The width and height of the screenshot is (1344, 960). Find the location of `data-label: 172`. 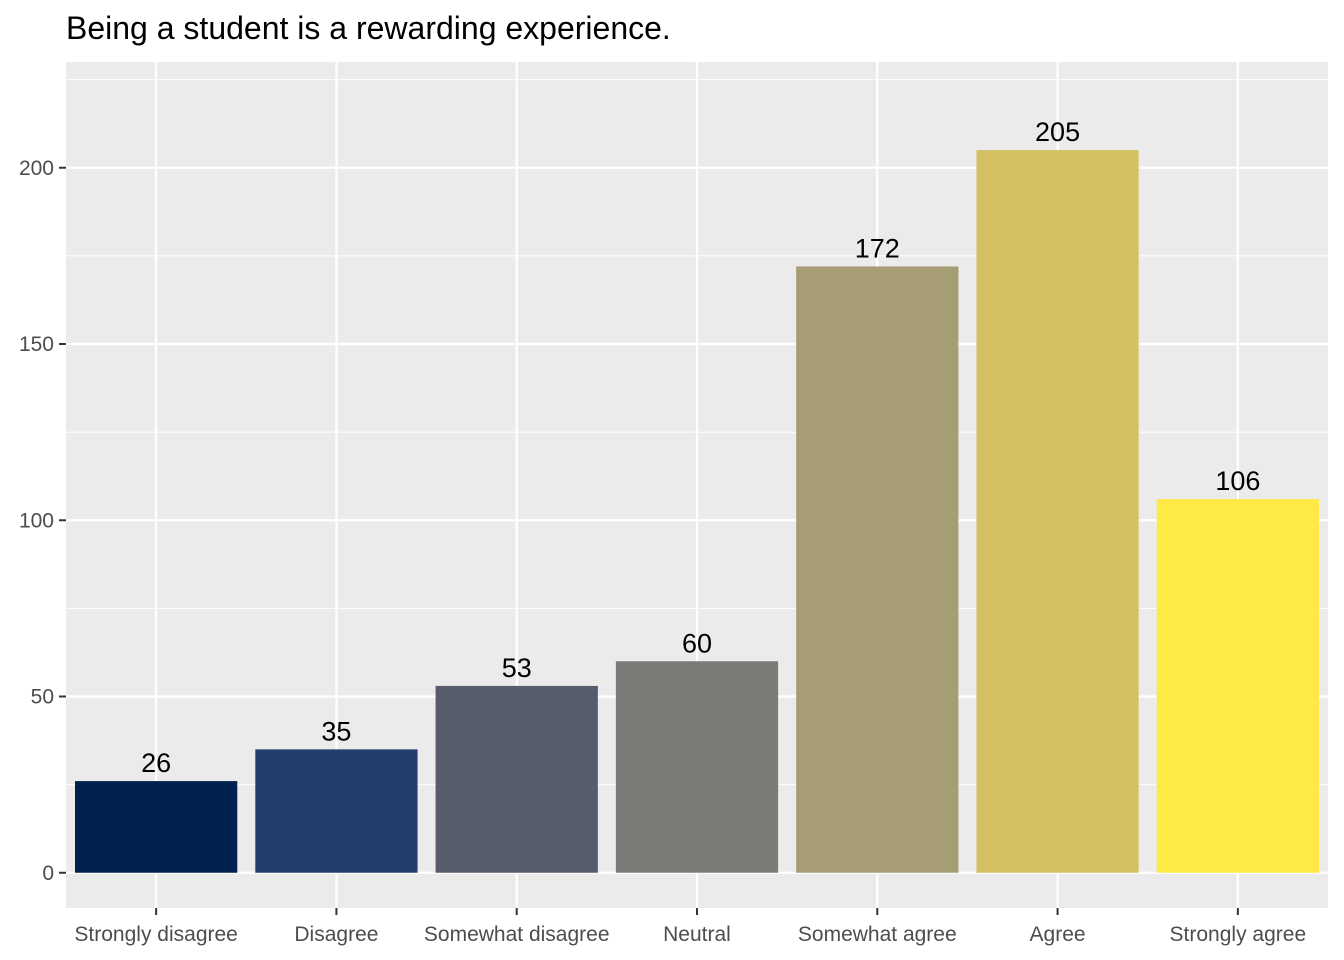

data-label: 172 is located at coordinates (877, 248).